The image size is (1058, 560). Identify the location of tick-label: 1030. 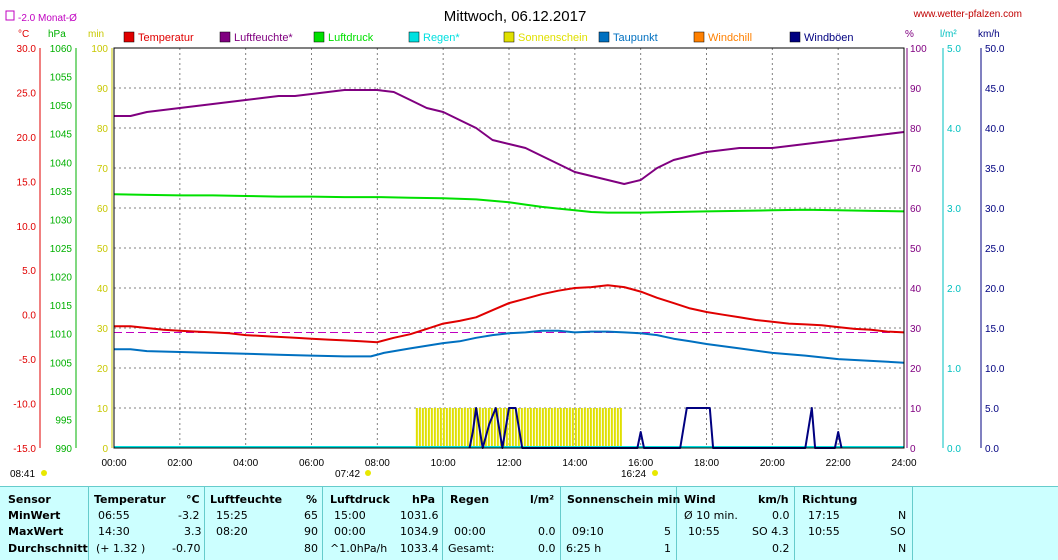
(61, 220).